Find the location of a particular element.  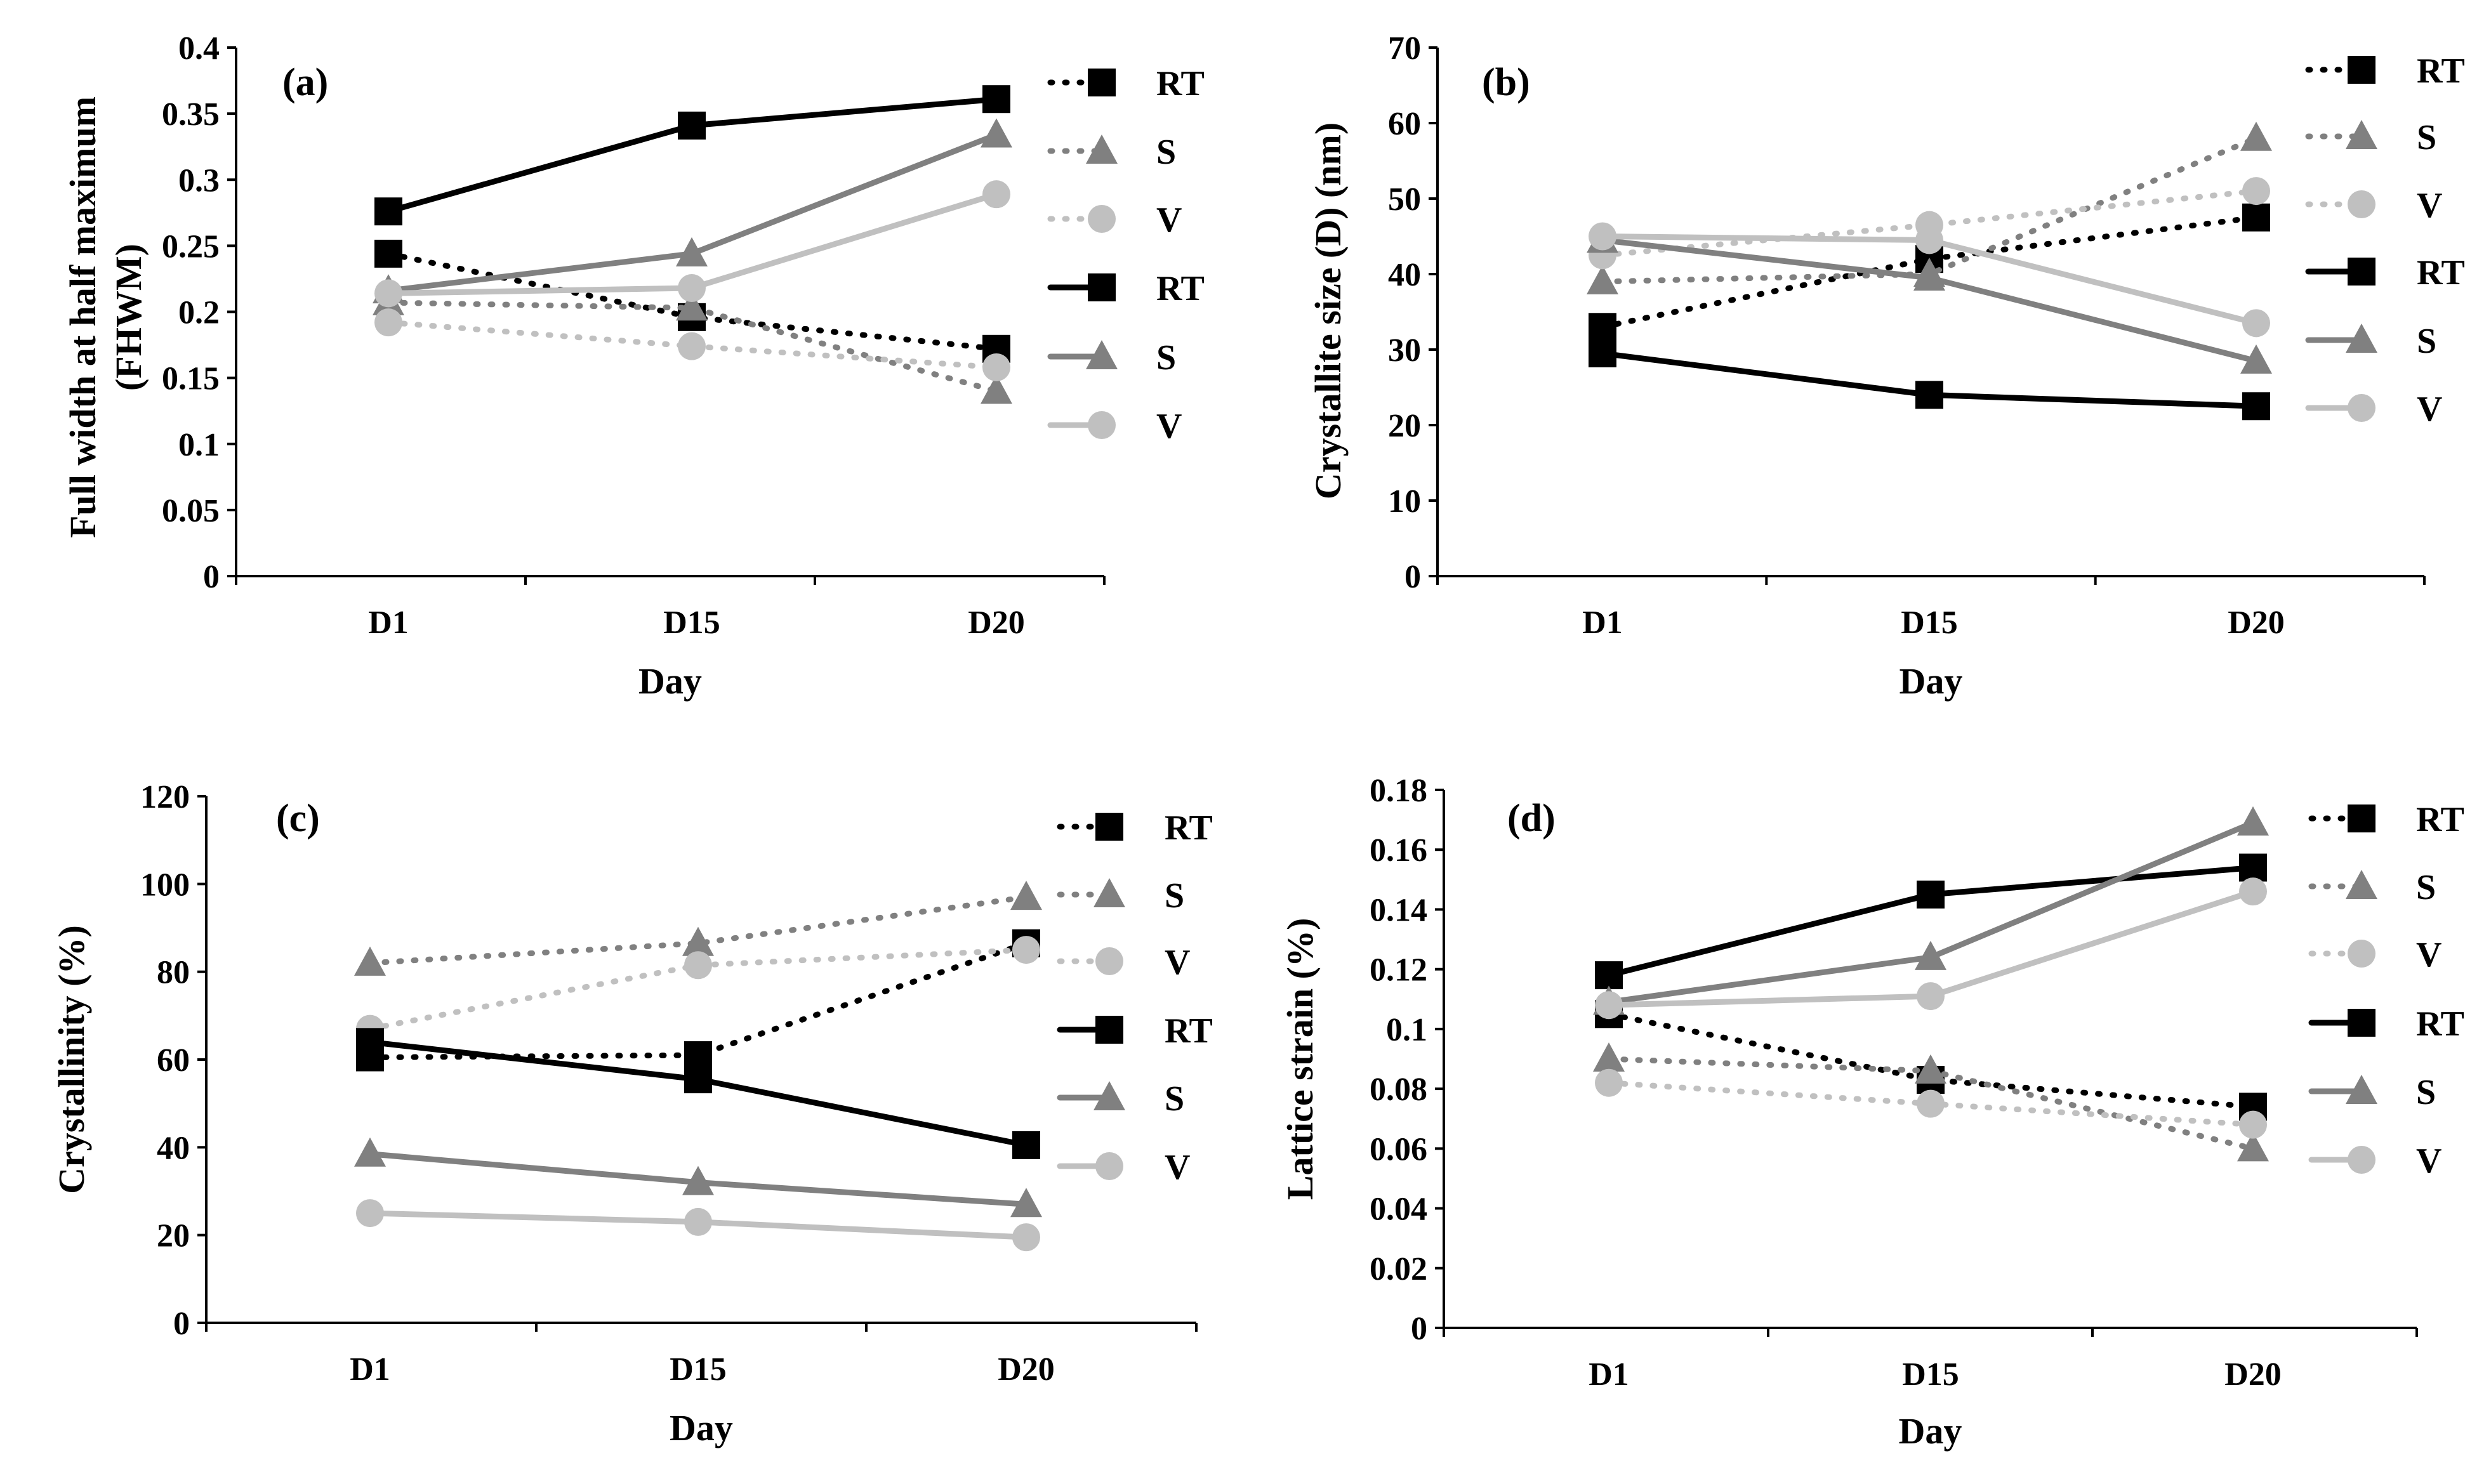

y-axis-title: (FHWM) is located at coordinates (128, 317).